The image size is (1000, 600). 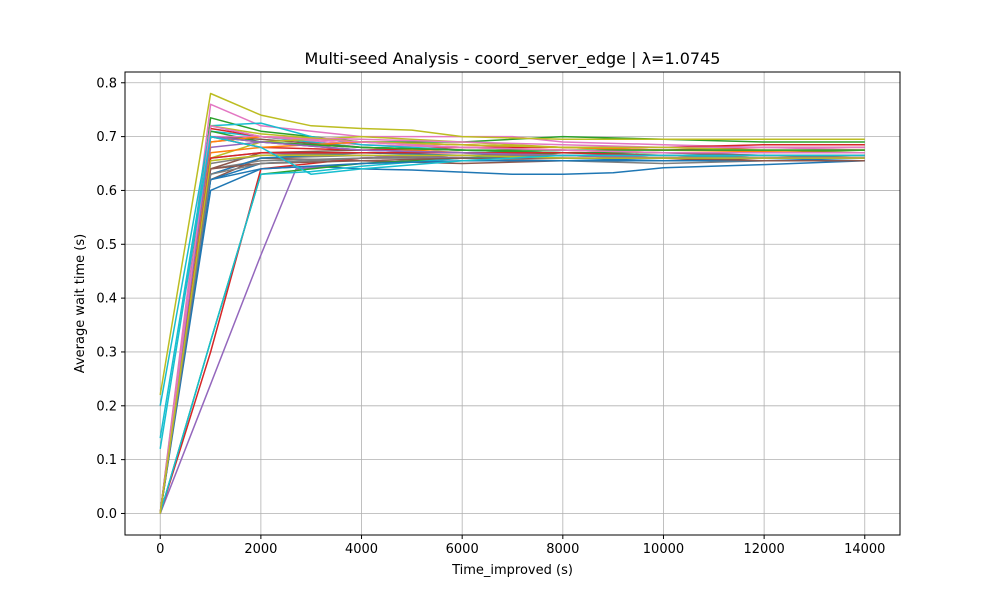 What do you see at coordinates (462, 549) in the screenshot?
I see `x-tick-label: 6000` at bounding box center [462, 549].